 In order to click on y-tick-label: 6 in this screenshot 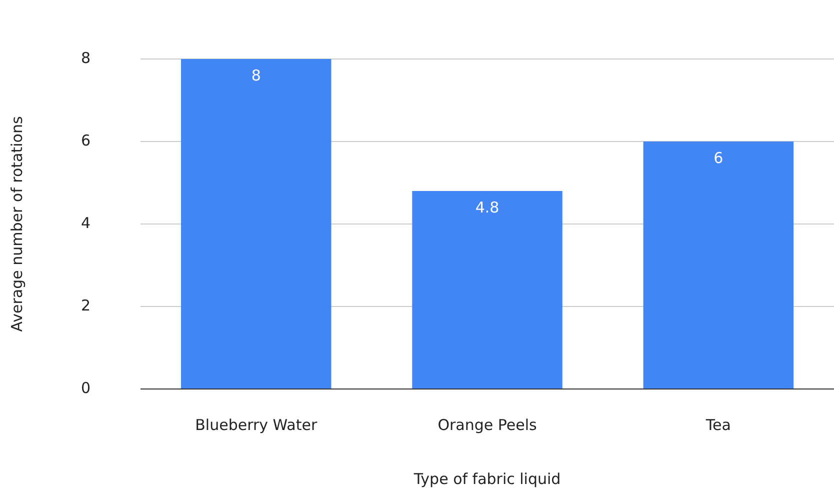, I will do `click(85, 140)`.